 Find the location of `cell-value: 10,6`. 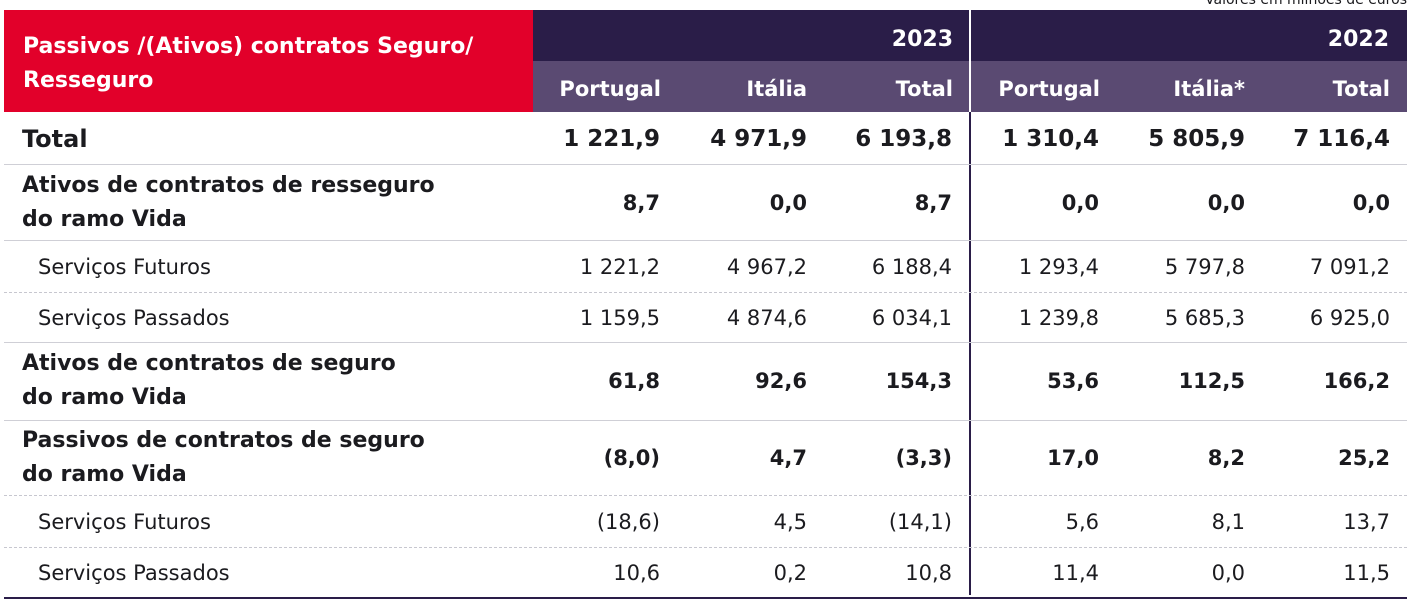

cell-value: 10,6 is located at coordinates (636, 573).